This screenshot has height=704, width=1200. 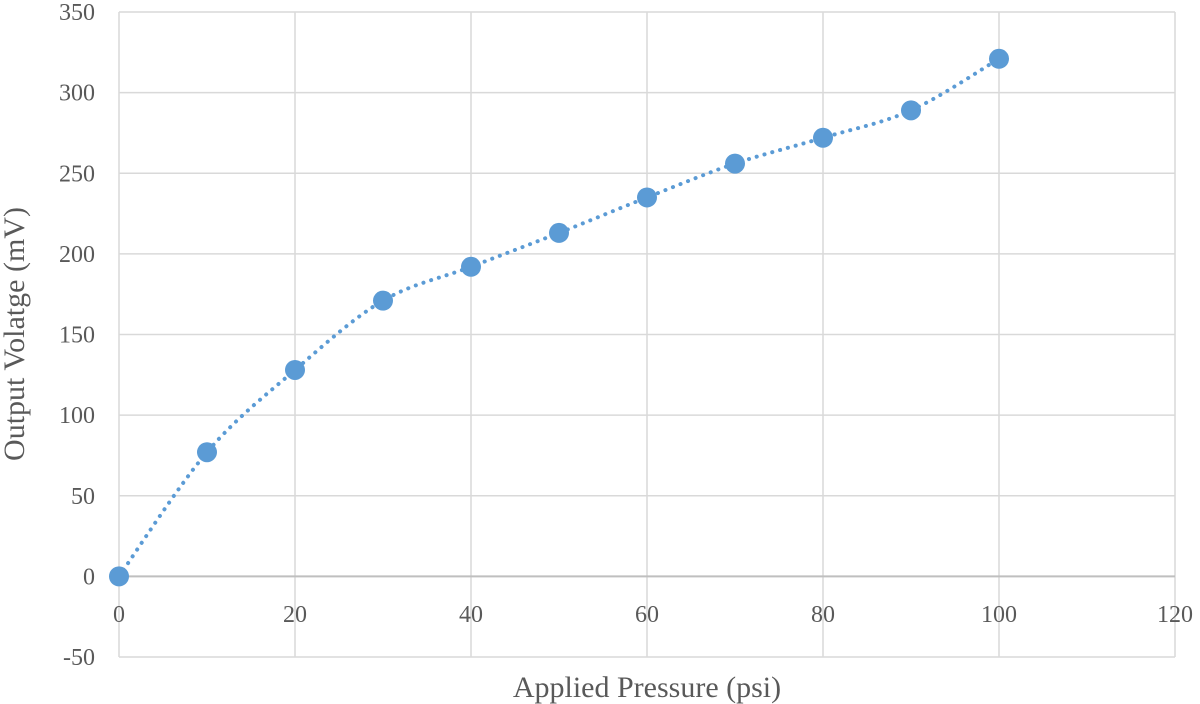 What do you see at coordinates (647, 687) in the screenshot?
I see `x-axis-title: Applied Pressure (psi)` at bounding box center [647, 687].